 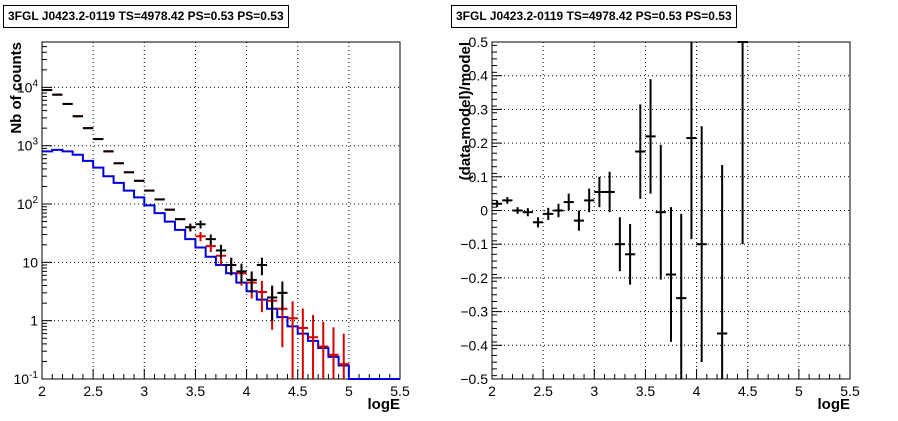 What do you see at coordinates (28, 145) in the screenshot?
I see `y-tick-label: 10³` at bounding box center [28, 145].